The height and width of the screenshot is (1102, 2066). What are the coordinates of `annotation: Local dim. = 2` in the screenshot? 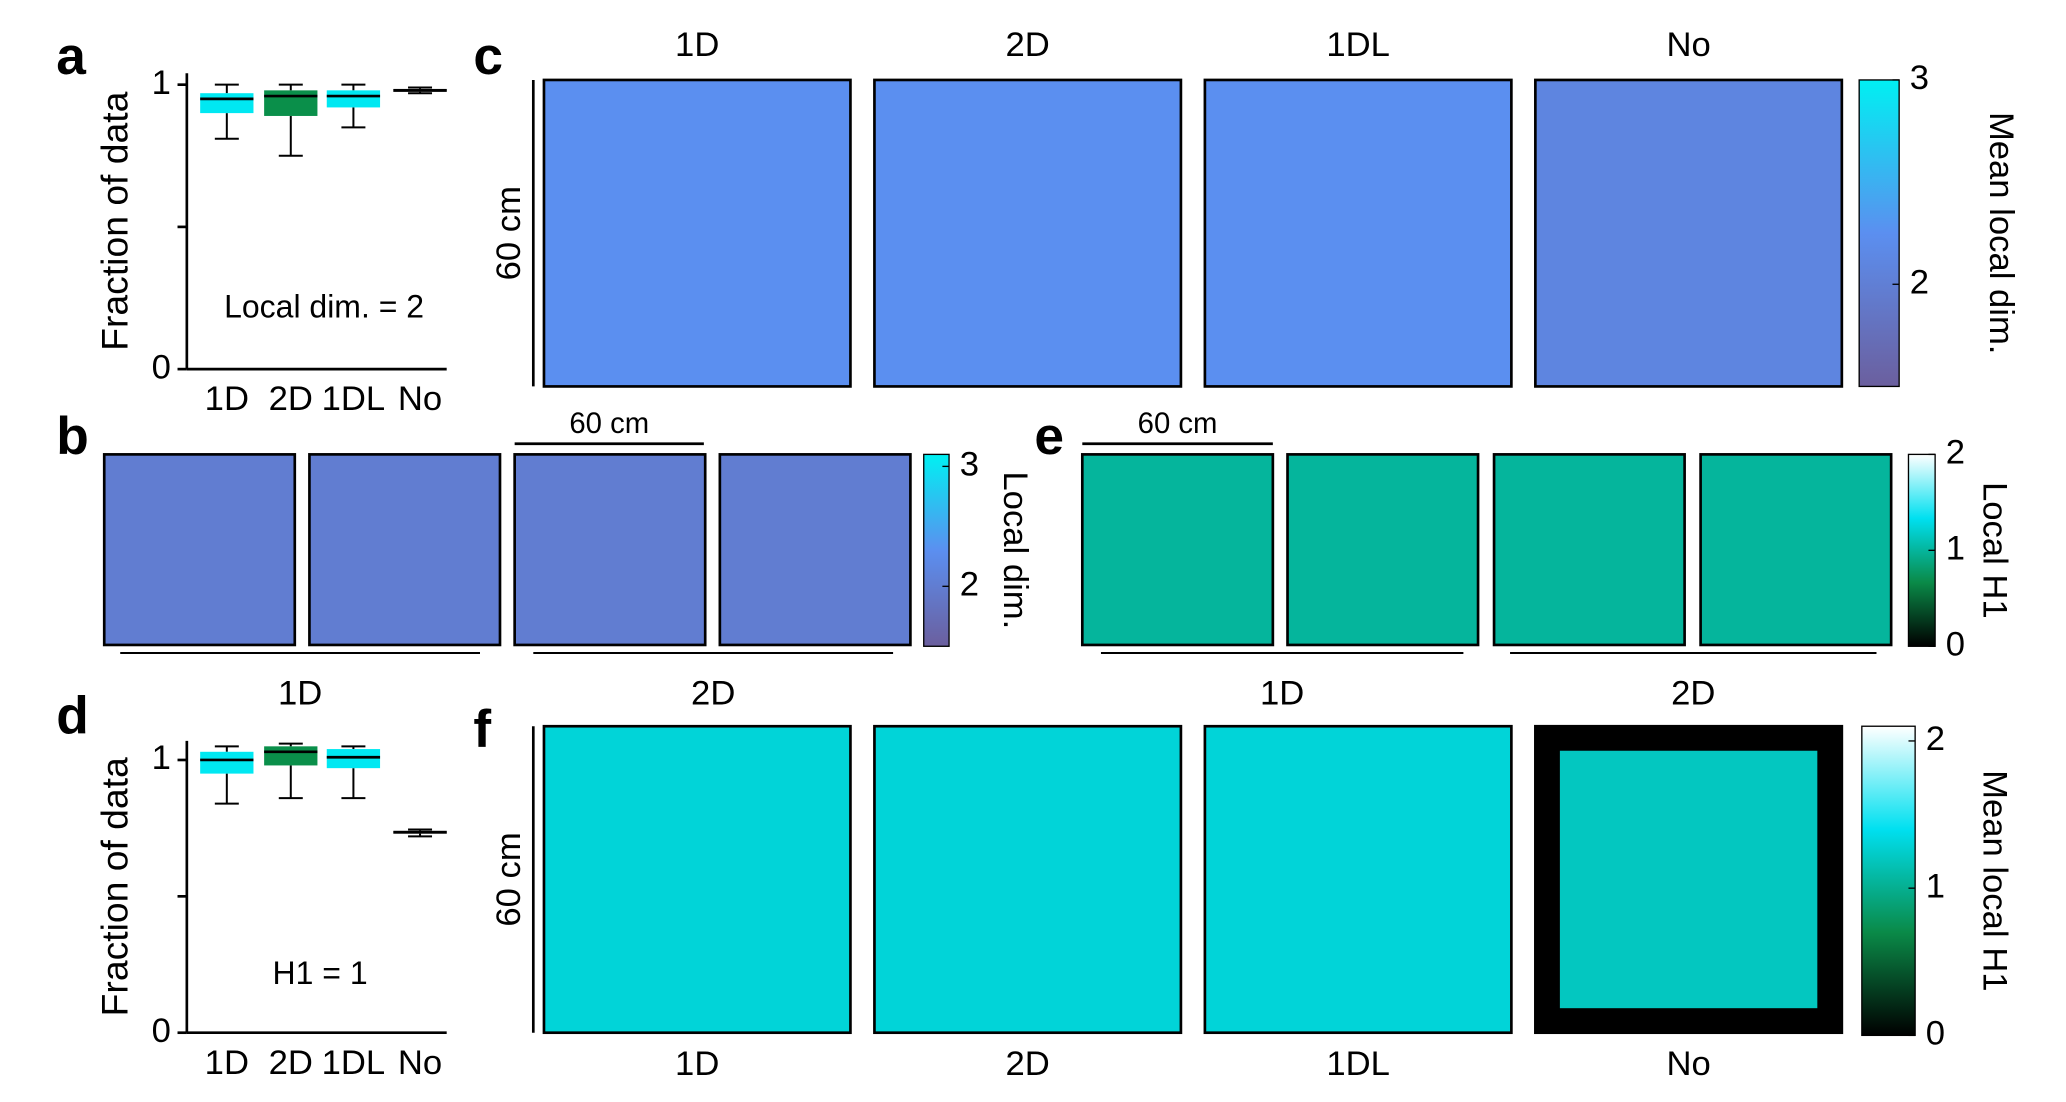 It's located at (324, 307).